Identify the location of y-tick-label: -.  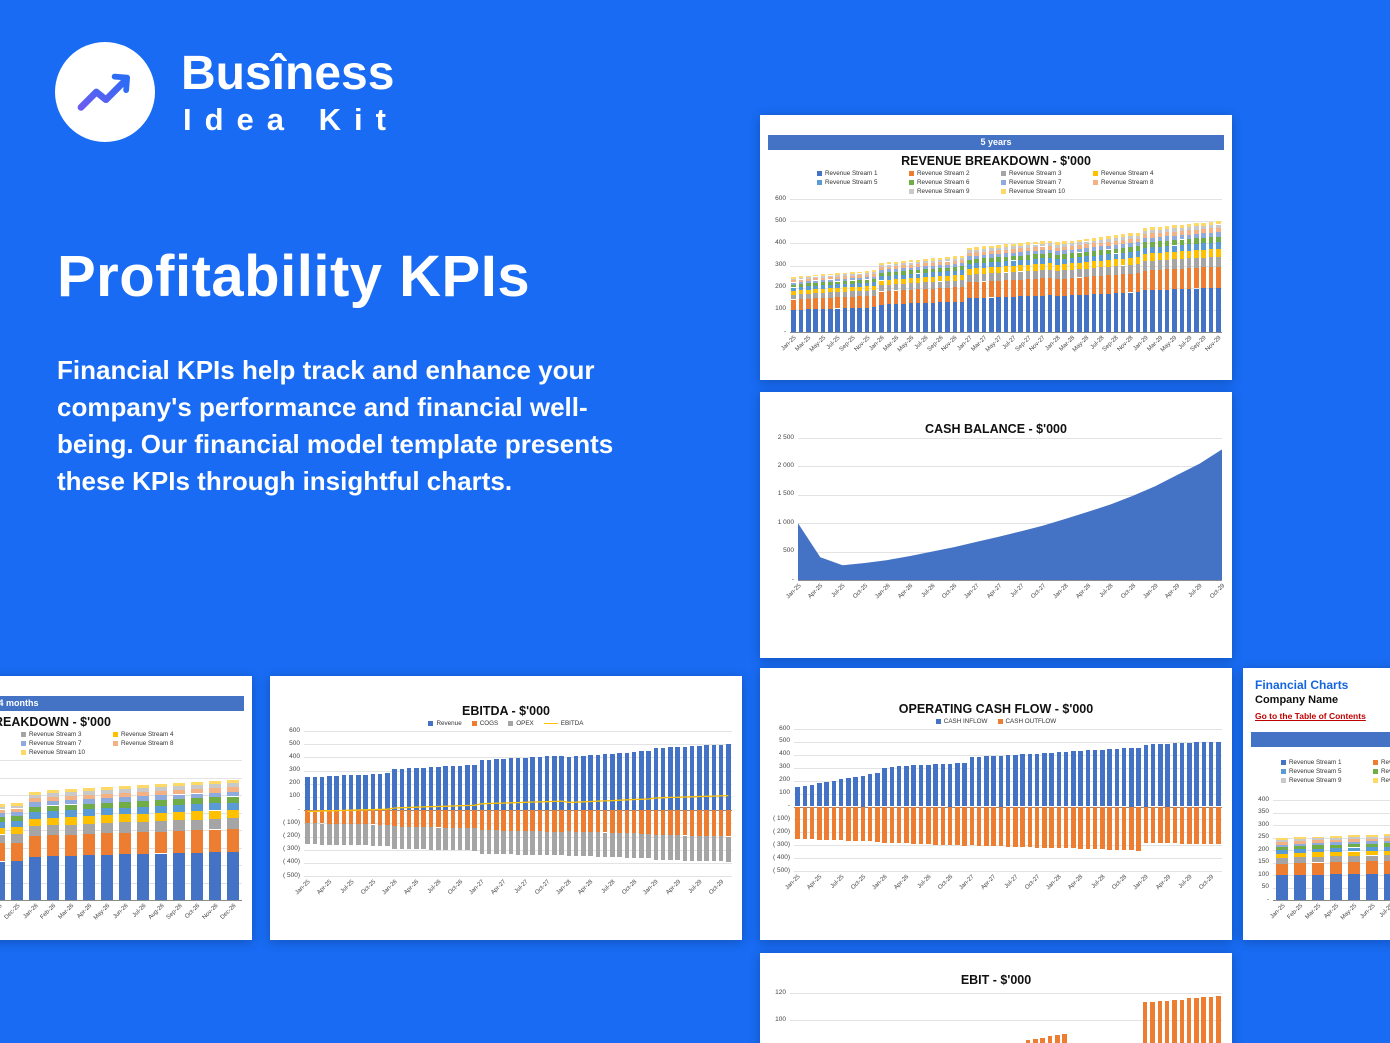
(784, 331).